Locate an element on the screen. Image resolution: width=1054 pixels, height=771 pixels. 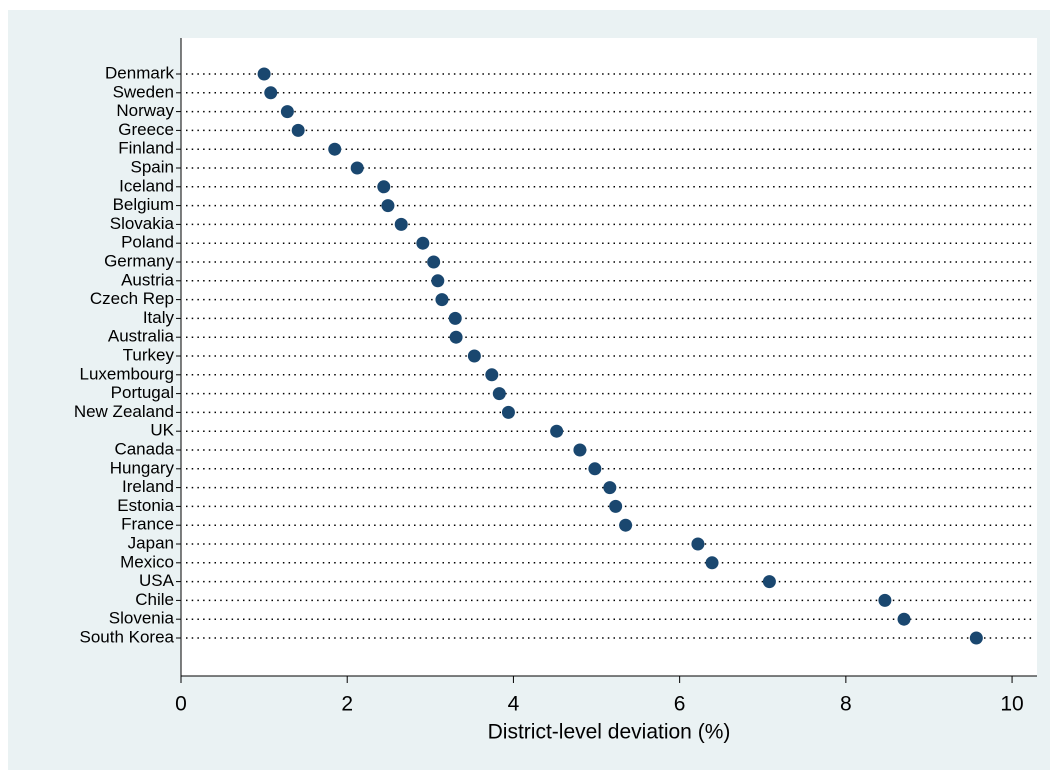
y-category-label: Turkey is located at coordinates (149, 354).